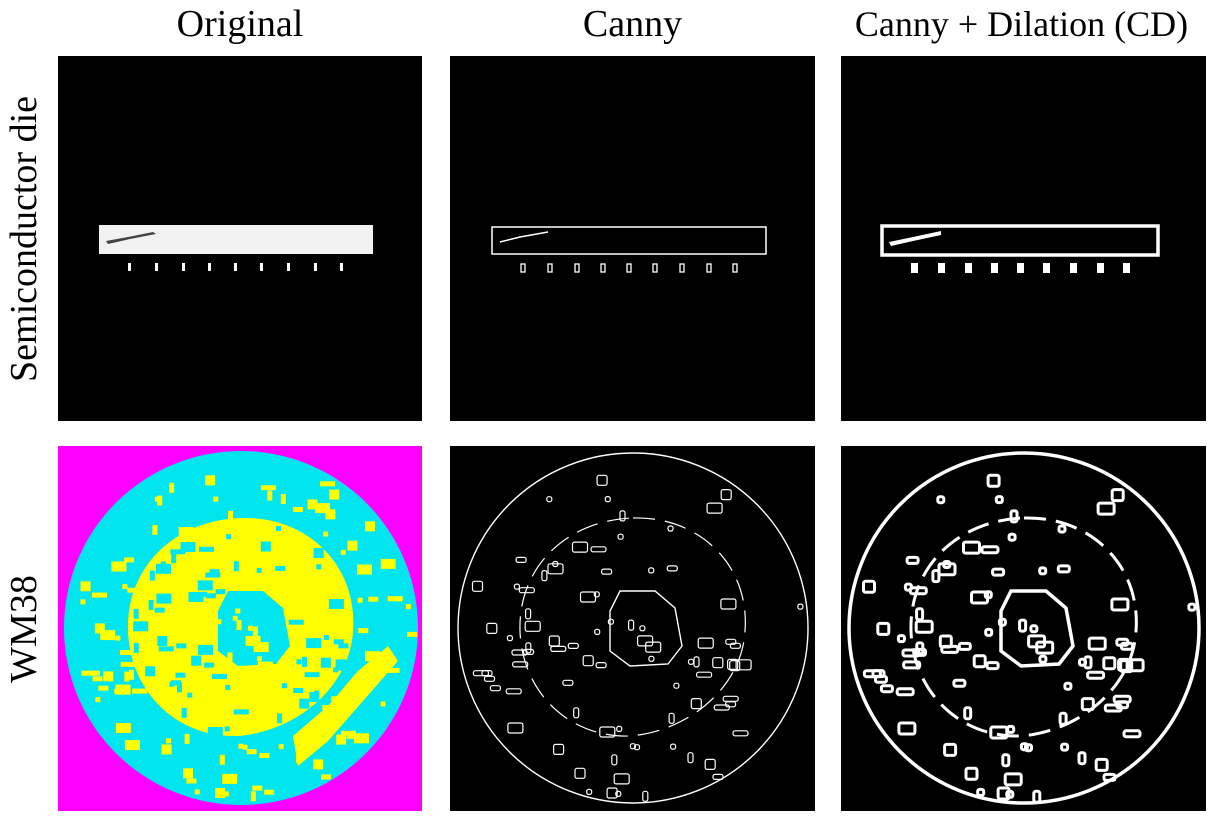  I want to click on wafer-ring-edge, so click(632, 627).